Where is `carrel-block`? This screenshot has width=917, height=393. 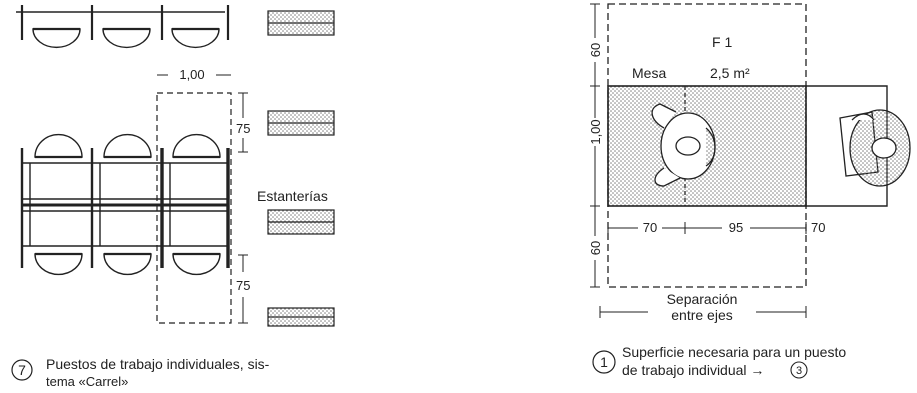
carrel-block is located at coordinates (125, 204).